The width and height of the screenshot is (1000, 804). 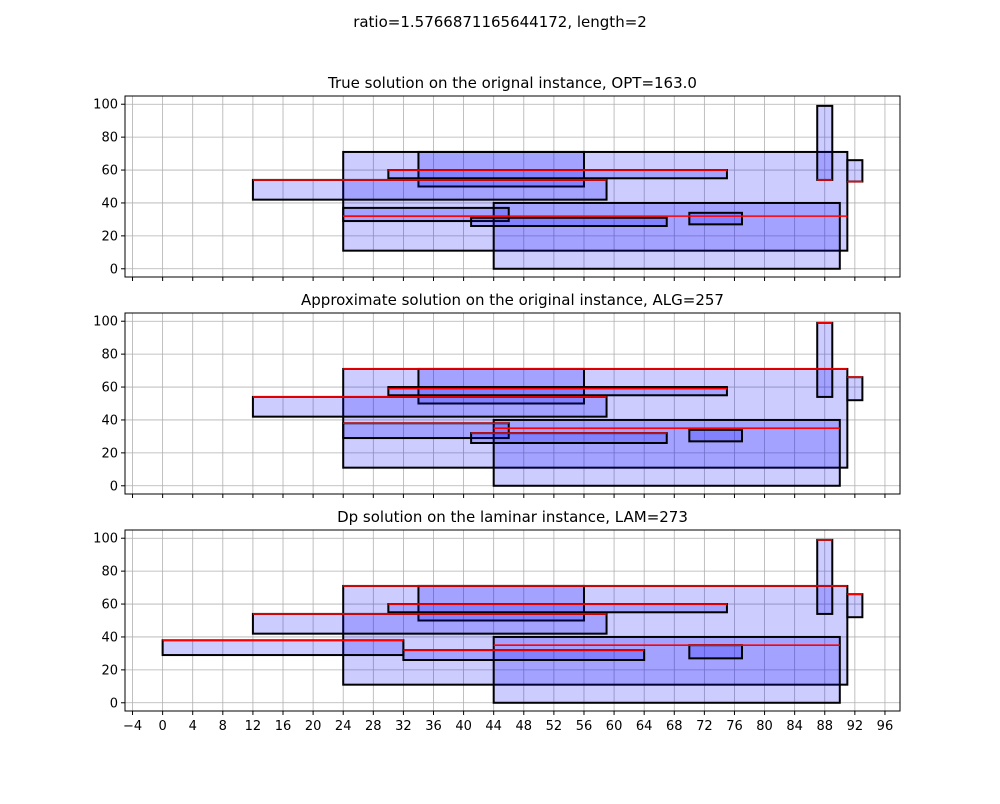 I want to click on x-tick-label: 4, so click(x=193, y=726).